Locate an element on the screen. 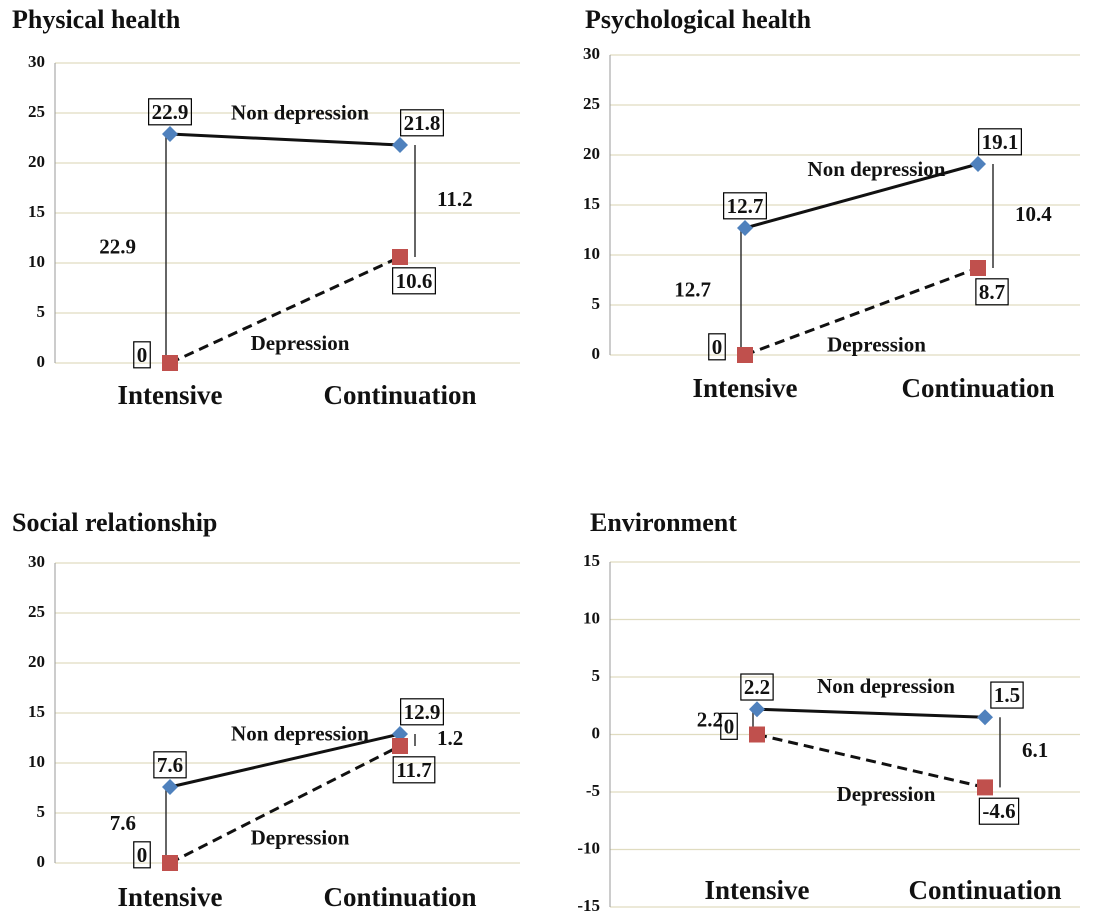 The width and height of the screenshot is (1099, 917). value-label: 1.5 is located at coordinates (1007, 695).